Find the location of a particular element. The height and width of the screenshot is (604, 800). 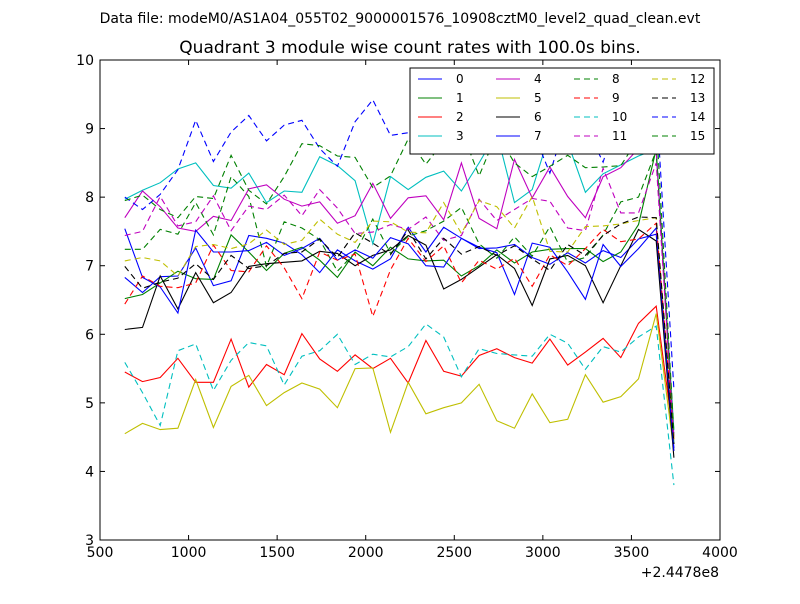

legend-box is located at coordinates (562, 111).